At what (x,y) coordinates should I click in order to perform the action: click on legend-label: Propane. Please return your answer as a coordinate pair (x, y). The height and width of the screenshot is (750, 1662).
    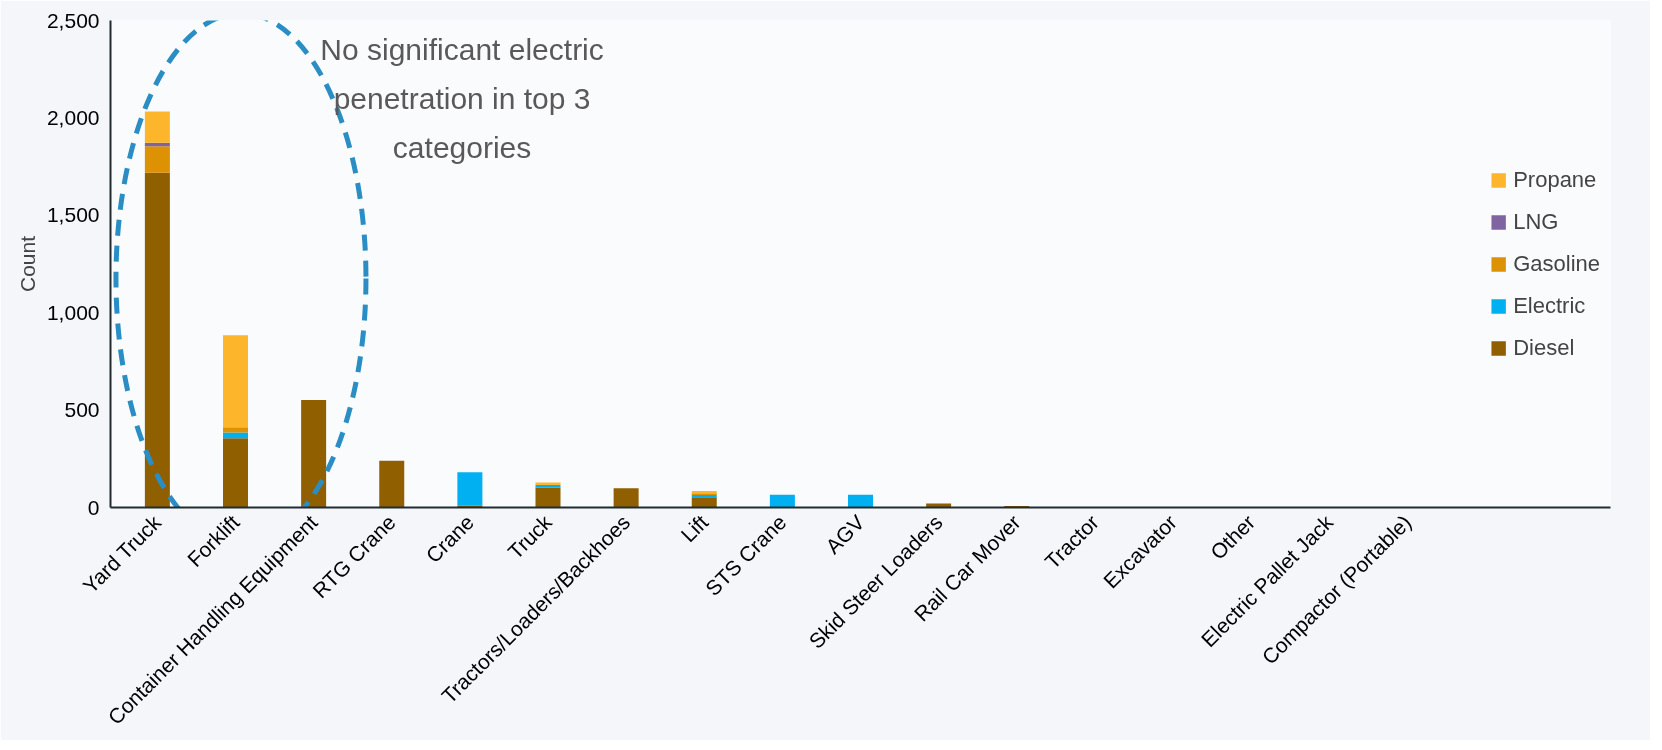
    Looking at the image, I should click on (1555, 179).